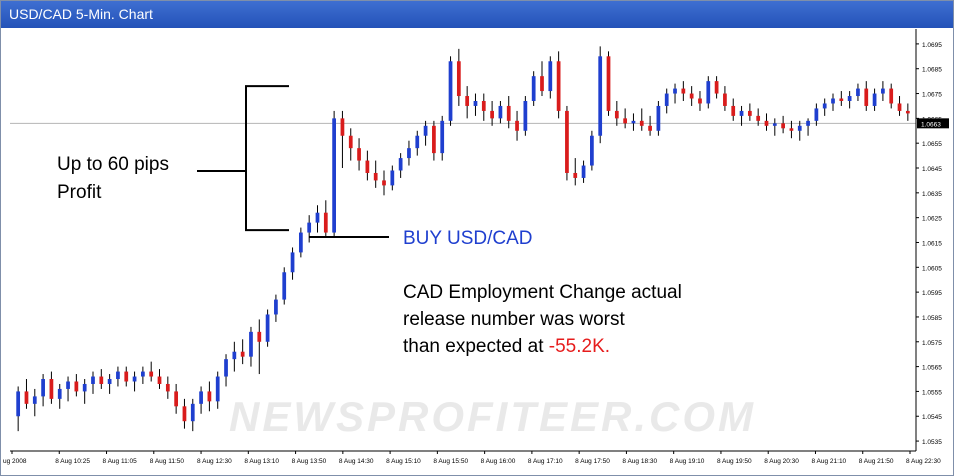 This screenshot has height=476, width=954. I want to click on release-note-line1: CAD Employment Change actual, so click(542, 292).